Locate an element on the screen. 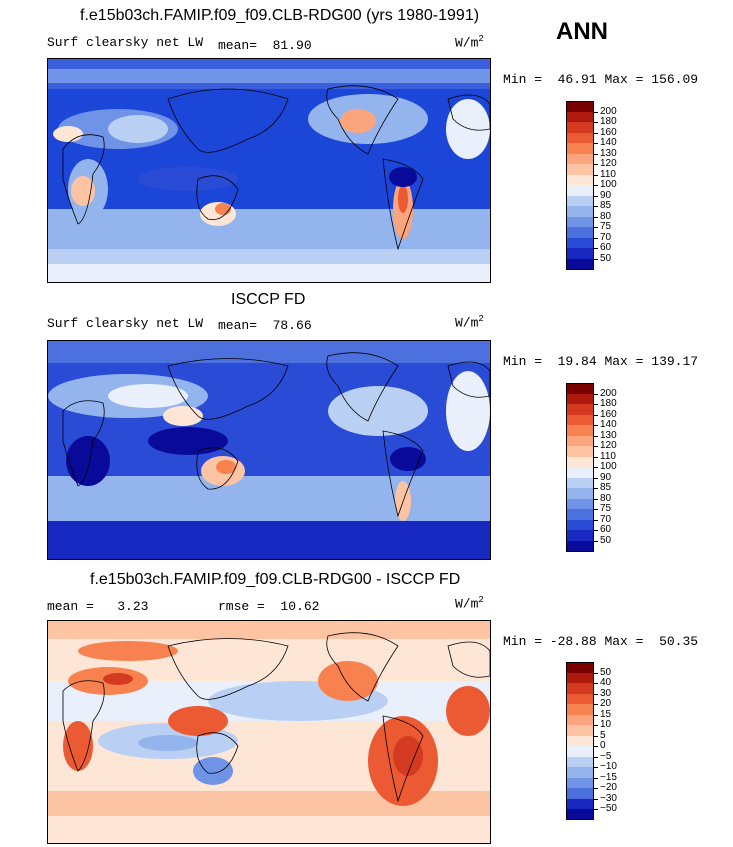 This screenshot has height=847, width=733. panel-3-mean: mean = 3.23 is located at coordinates (97, 606).